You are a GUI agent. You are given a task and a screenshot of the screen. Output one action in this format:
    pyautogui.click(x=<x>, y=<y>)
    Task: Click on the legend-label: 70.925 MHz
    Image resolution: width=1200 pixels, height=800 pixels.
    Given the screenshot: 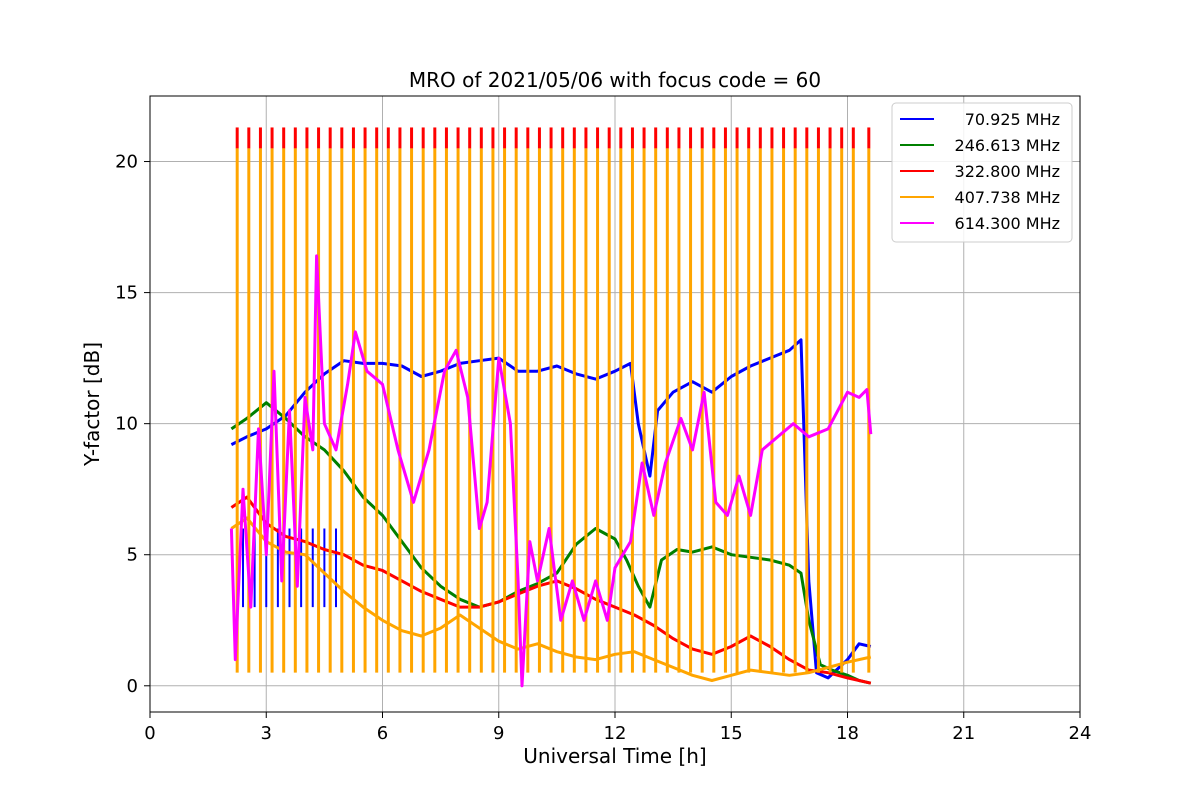 What is the action you would take?
    pyautogui.click(x=1012, y=119)
    